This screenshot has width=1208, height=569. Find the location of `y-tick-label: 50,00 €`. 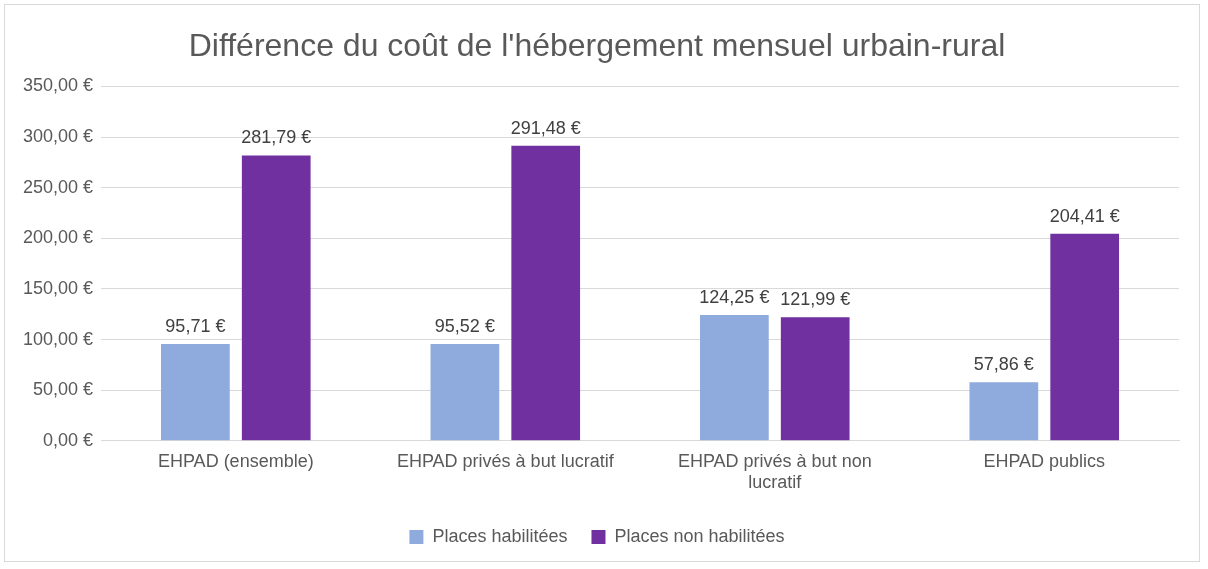

y-tick-label: 50,00 € is located at coordinates (63, 389).